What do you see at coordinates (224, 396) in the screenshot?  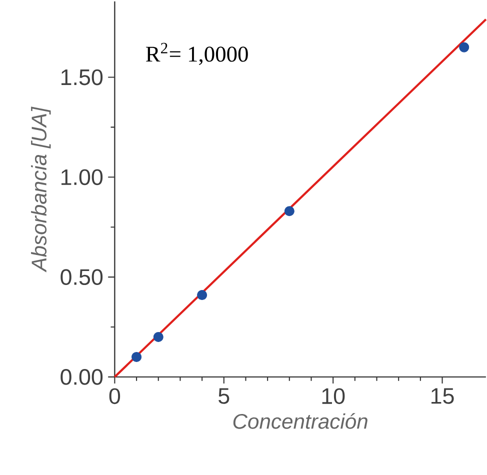 I see `x-tick-label: 5` at bounding box center [224, 396].